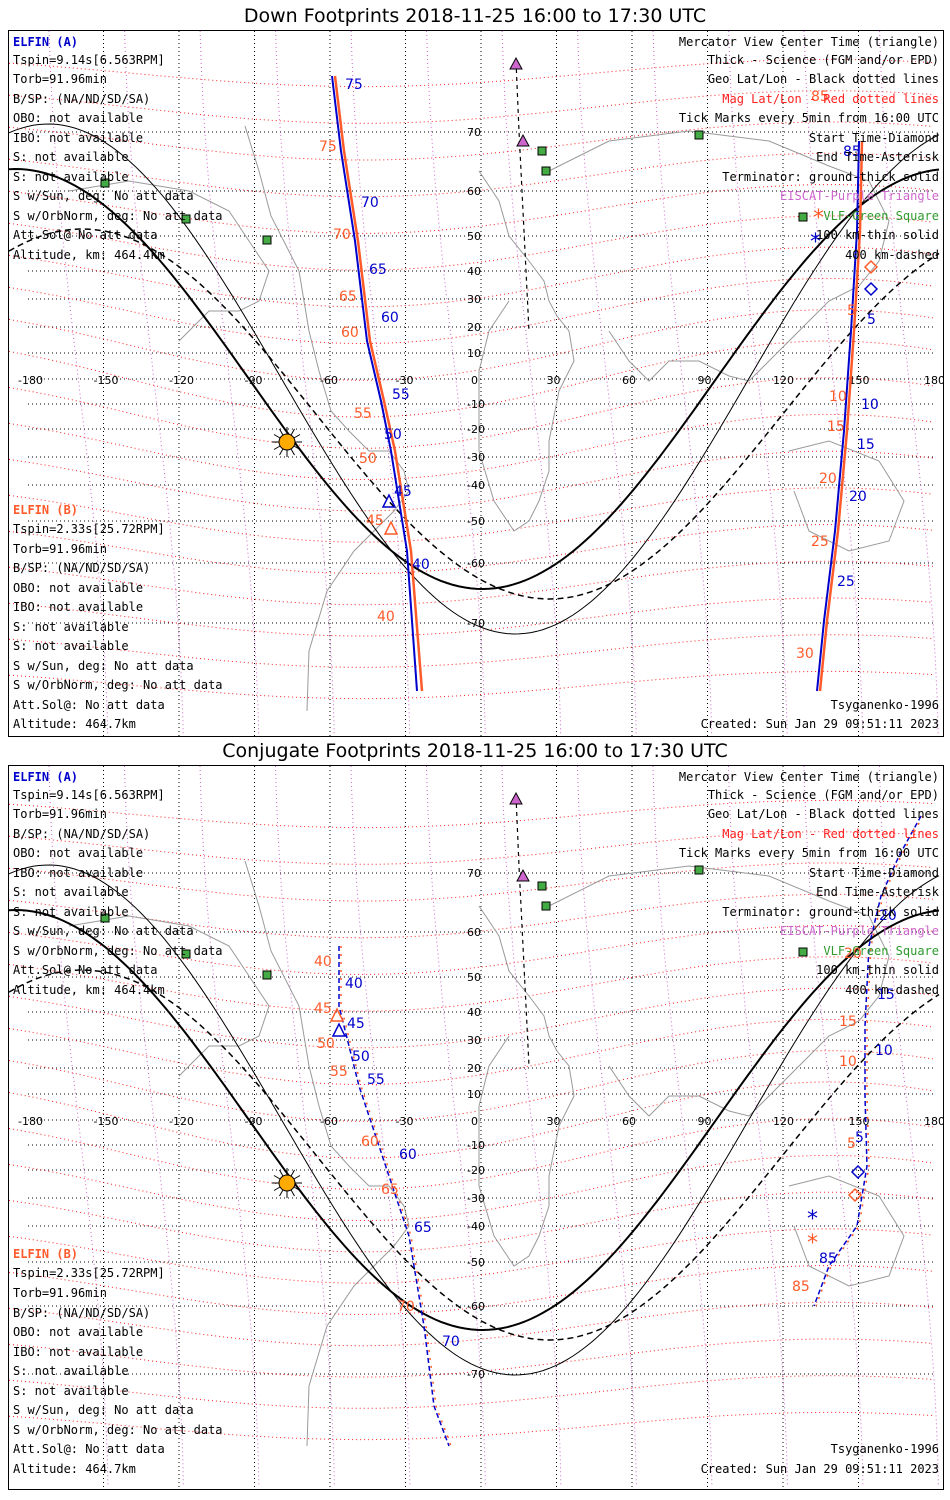 The height and width of the screenshot is (1500, 950). Describe the element at coordinates (287, 442) in the screenshot. I see `sun-icon` at that location.